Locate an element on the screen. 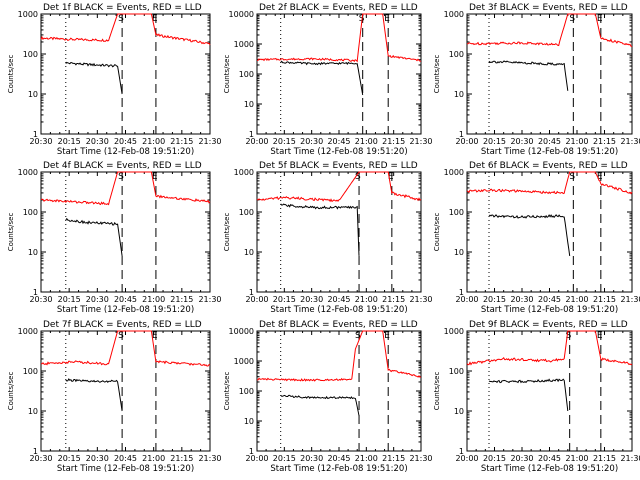 The image size is (640, 480). chart-title: Det 5f BLACK = Events, RED = LLD is located at coordinates (338, 166).